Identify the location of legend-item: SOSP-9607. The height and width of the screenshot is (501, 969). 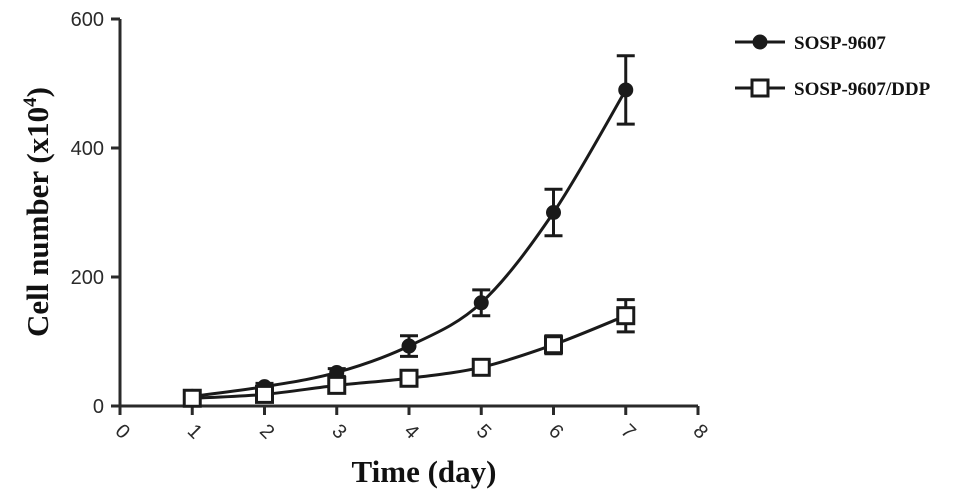
(810, 43).